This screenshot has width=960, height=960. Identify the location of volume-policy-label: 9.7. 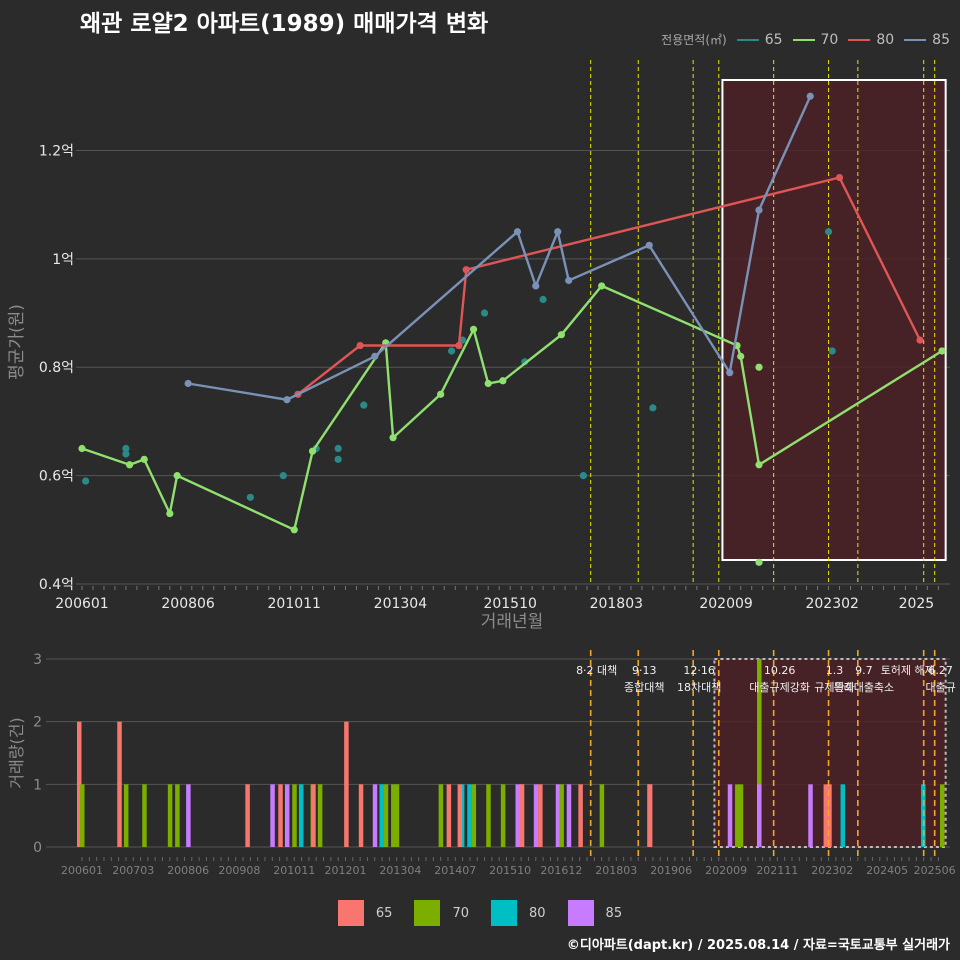
(864, 670).